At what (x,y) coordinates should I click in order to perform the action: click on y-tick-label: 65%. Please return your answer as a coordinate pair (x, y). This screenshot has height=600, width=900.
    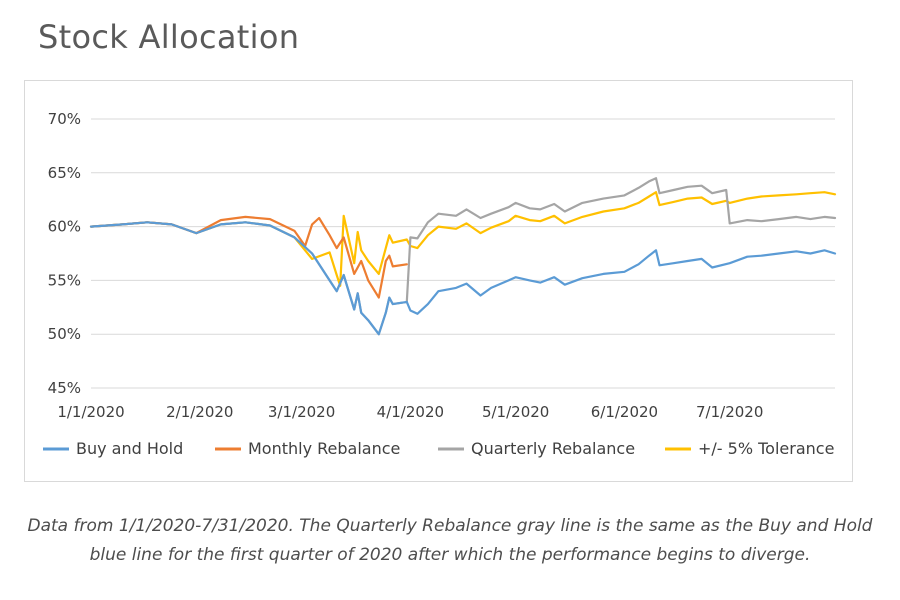
    Looking at the image, I should click on (64, 173).